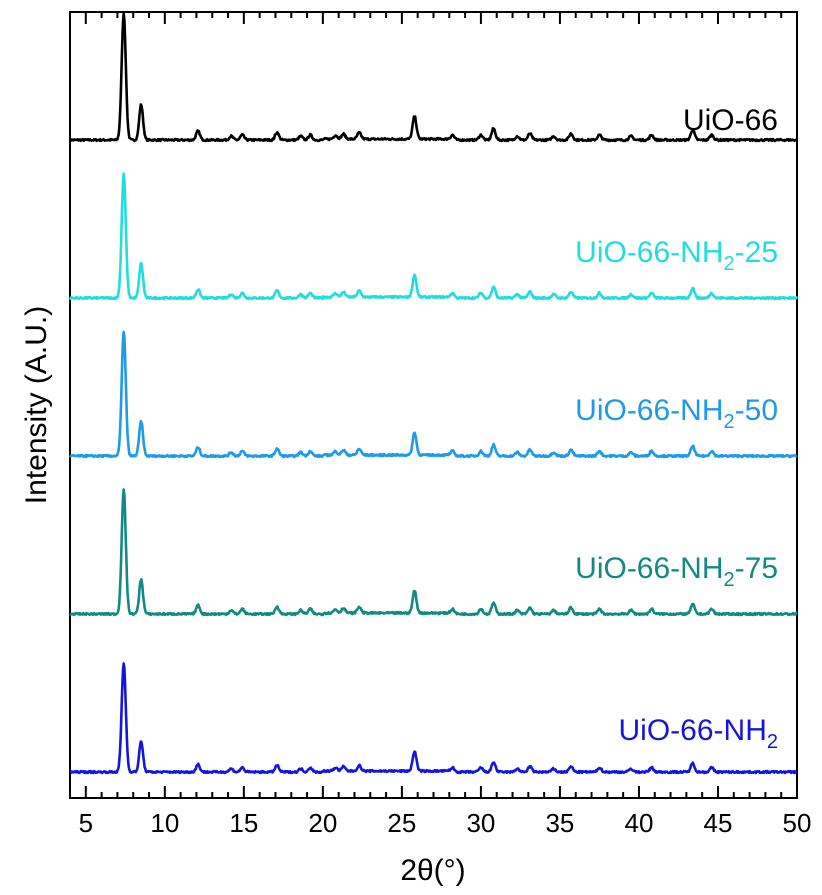 Image resolution: width=822 pixels, height=895 pixels. I want to click on x-tick-label: 10, so click(164, 823).